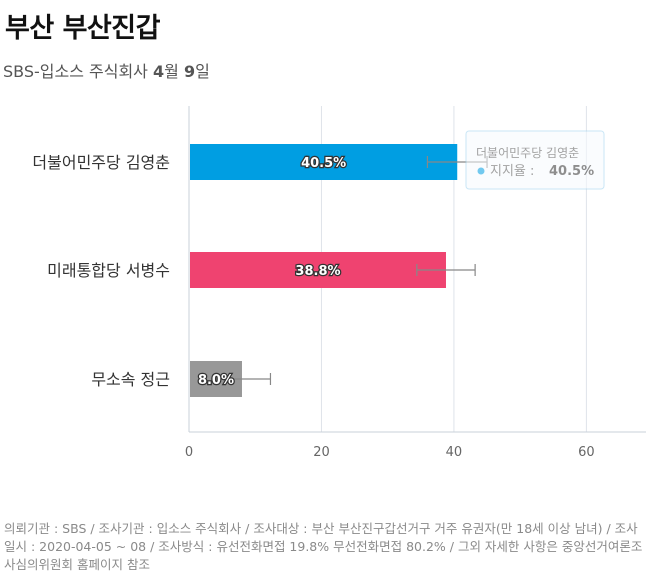 The height and width of the screenshot is (583, 647). I want to click on tooltip-box, so click(535, 160).